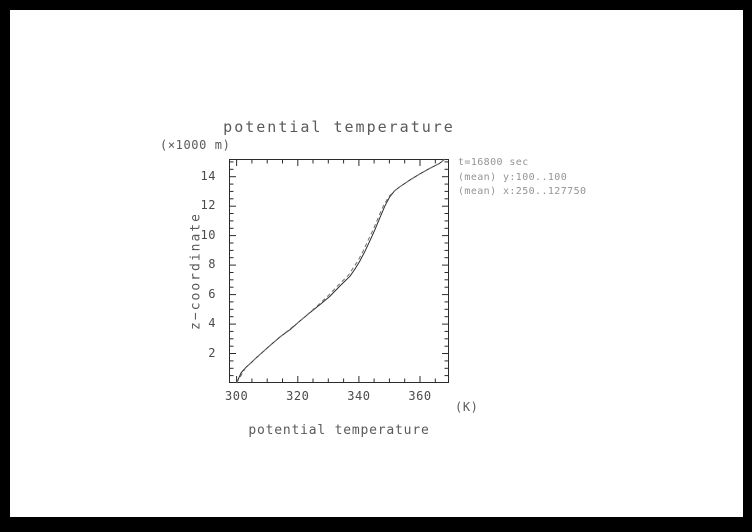  I want to click on x-tick-label: 320, so click(298, 396).